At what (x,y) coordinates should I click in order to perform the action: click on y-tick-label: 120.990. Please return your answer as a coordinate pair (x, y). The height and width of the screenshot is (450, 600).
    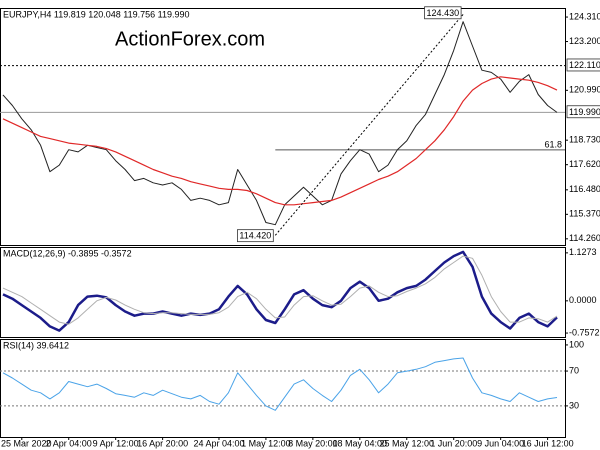
    Looking at the image, I should click on (584, 90).